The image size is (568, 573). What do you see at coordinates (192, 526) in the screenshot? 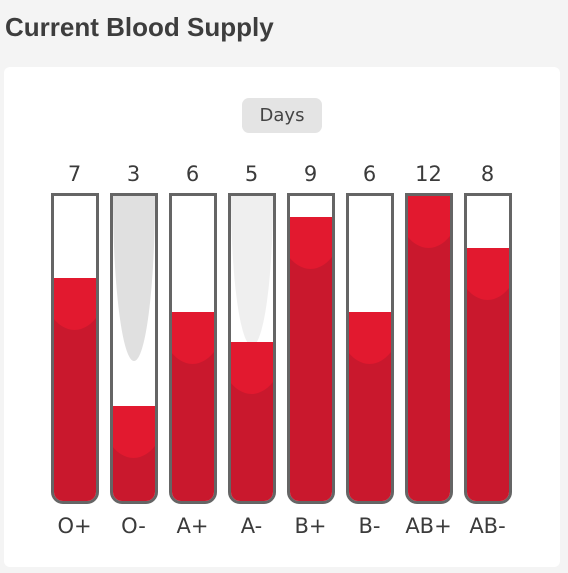
I see `blood-type-label: A+` at bounding box center [192, 526].